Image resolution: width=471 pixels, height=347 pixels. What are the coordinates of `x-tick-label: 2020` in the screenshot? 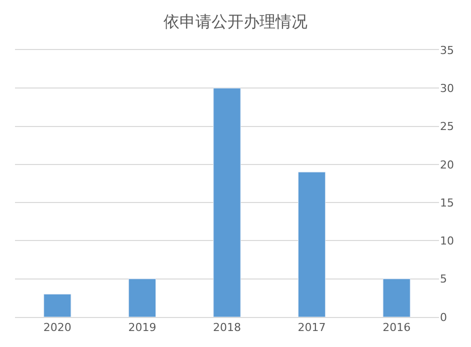 It's located at (57, 327).